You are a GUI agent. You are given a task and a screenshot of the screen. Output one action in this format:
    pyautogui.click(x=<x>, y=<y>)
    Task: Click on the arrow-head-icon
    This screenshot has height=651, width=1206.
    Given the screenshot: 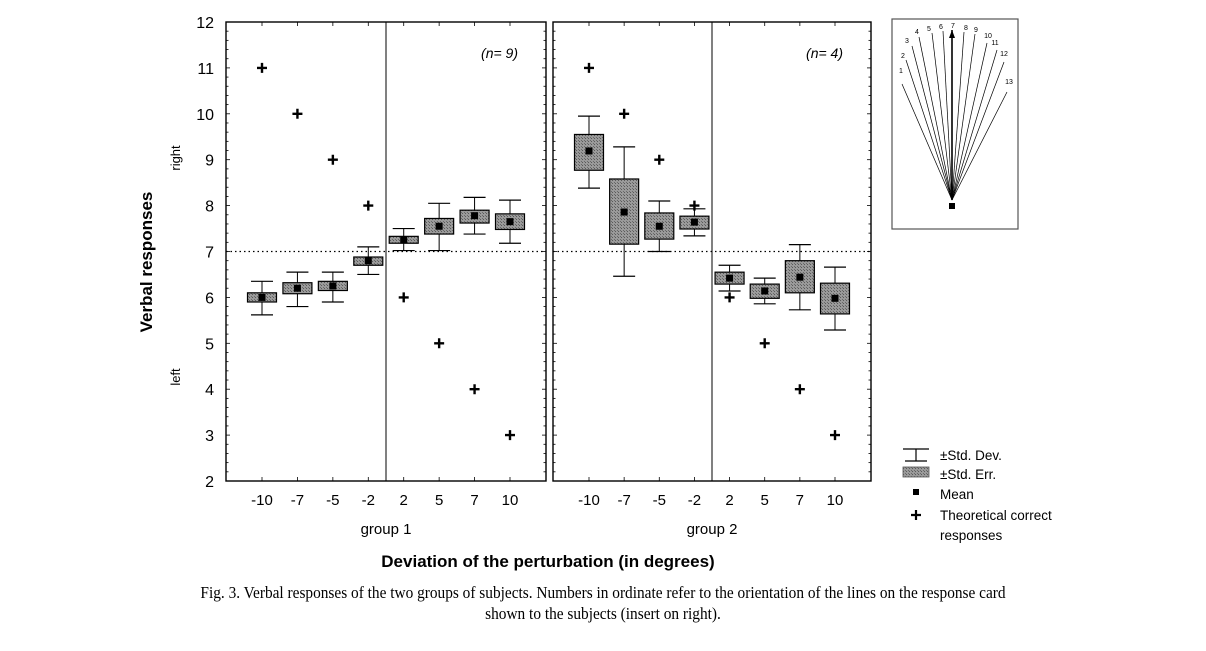 What is the action you would take?
    pyautogui.click(x=952, y=34)
    